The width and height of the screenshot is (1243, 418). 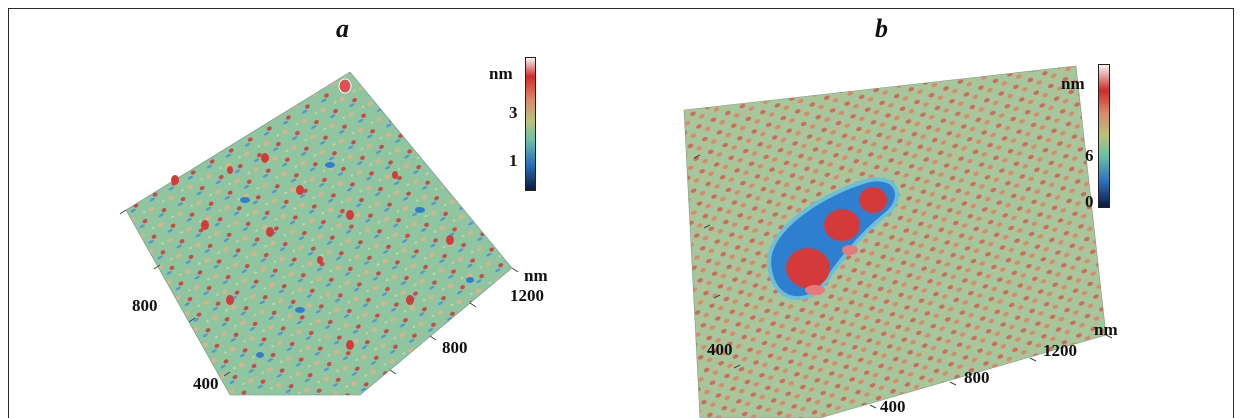 What do you see at coordinates (1106, 329) in the screenshot?
I see `panel-b-axis-unit: nm` at bounding box center [1106, 329].